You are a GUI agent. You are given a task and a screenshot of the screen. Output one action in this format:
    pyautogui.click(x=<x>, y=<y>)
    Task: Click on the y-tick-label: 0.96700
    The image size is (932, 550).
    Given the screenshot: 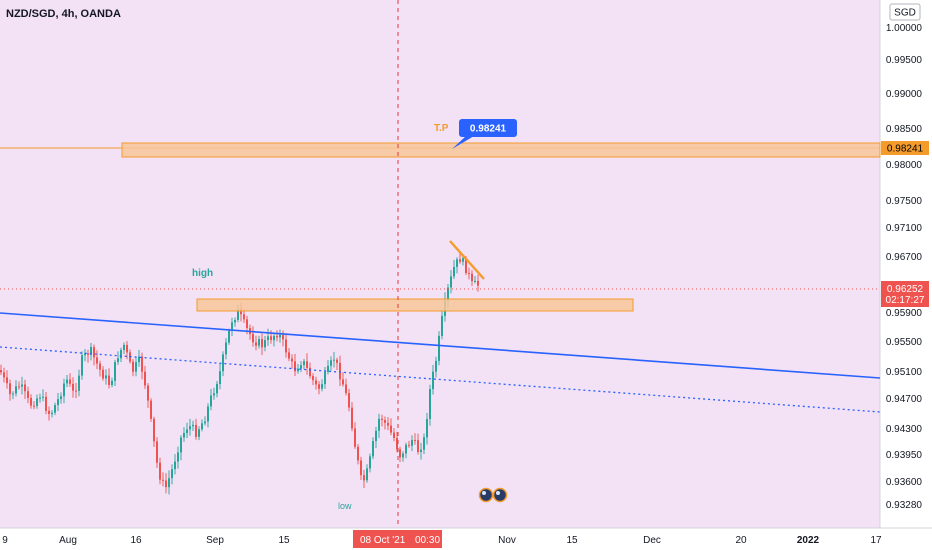 What is the action you would take?
    pyautogui.click(x=904, y=257)
    